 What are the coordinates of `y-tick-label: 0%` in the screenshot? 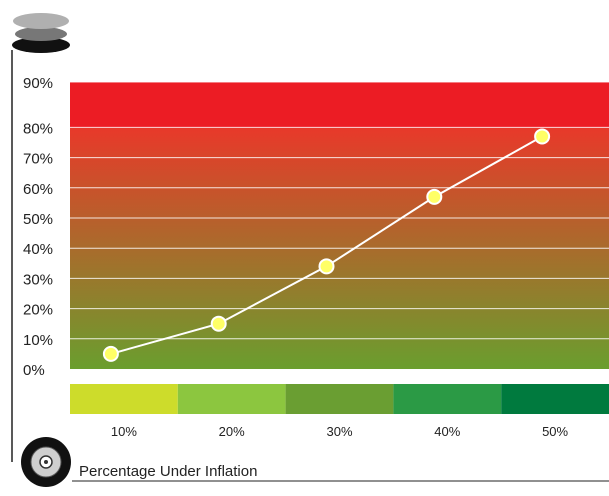 It's located at (34, 370).